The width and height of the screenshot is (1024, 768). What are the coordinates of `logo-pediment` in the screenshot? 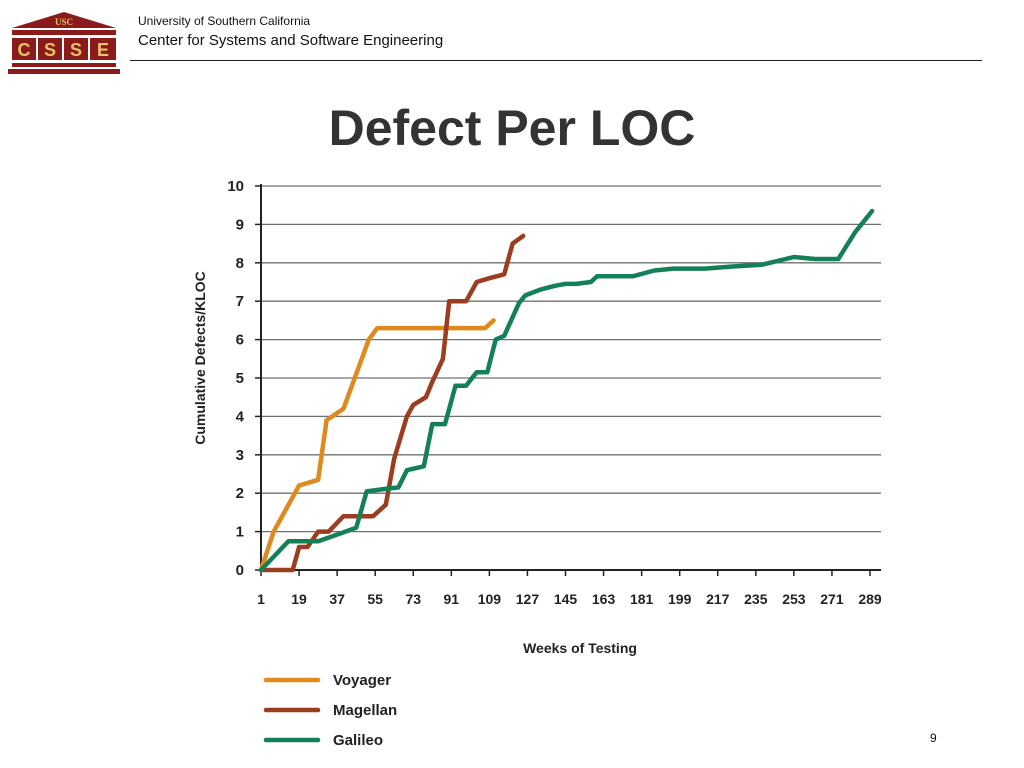 It's located at (64, 20).